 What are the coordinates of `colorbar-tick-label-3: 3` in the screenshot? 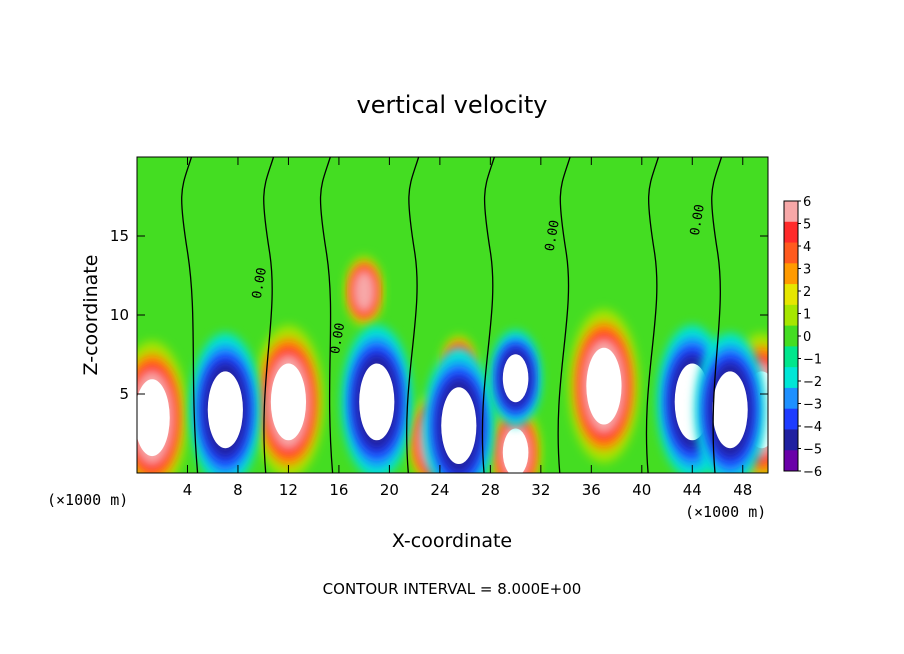 It's located at (807, 270).